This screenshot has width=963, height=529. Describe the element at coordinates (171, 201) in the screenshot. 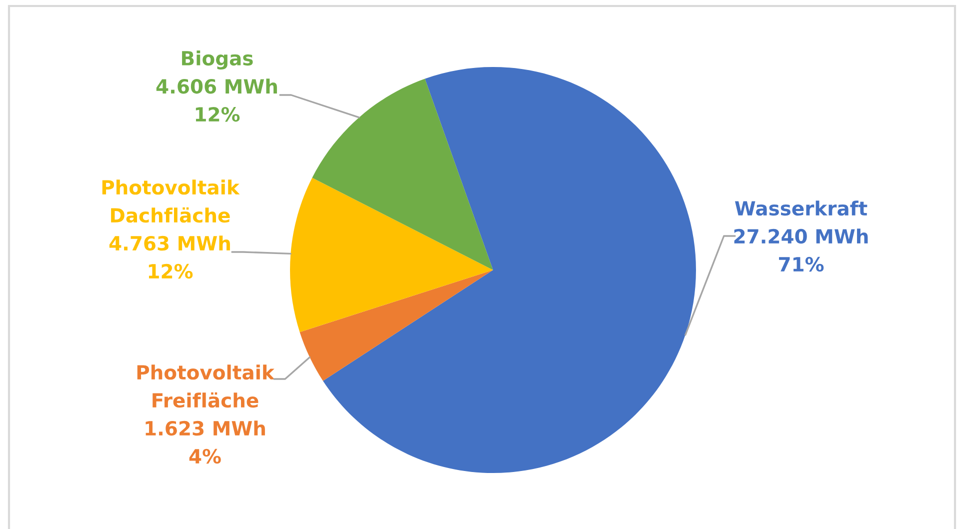

I see `slice-label: Photovoltaik Dachfläche` at that location.